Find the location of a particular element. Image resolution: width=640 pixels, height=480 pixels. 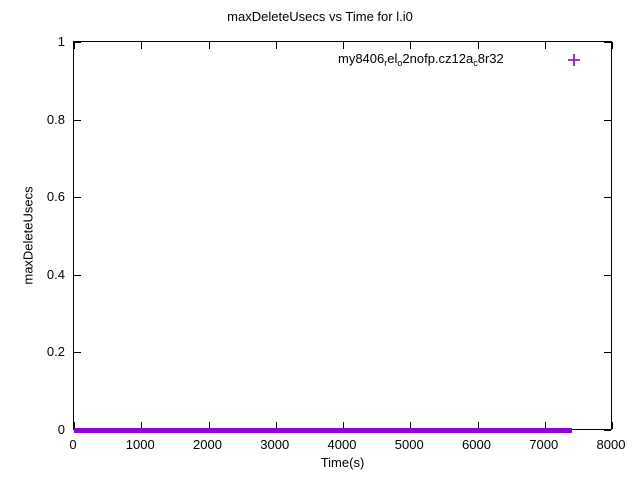

y-axis-title: maxDeleteUsecs is located at coordinates (28, 235).